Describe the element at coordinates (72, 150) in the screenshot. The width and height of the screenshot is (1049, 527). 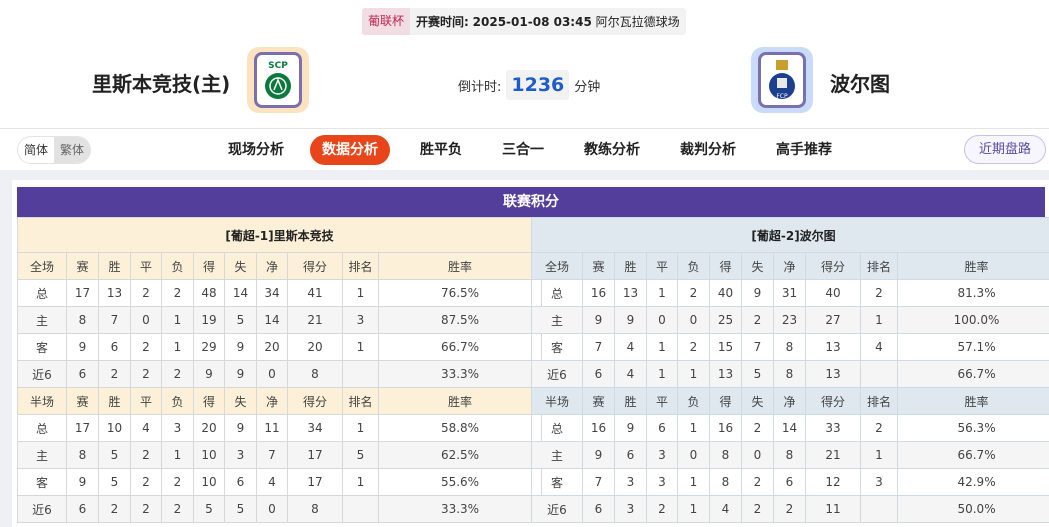
I see `lang-traditional: 繁体` at that location.